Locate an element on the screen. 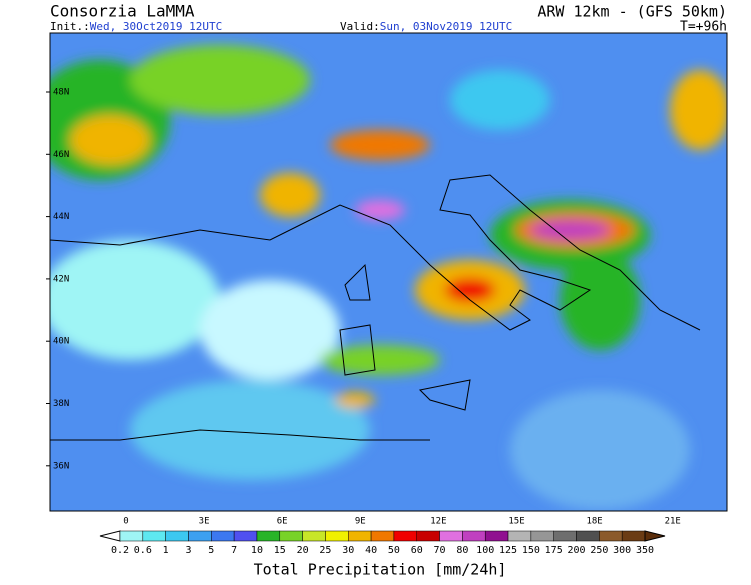 Image resolution: width=751 pixels, height=585 pixels. lat-label: 42N is located at coordinates (61, 279).